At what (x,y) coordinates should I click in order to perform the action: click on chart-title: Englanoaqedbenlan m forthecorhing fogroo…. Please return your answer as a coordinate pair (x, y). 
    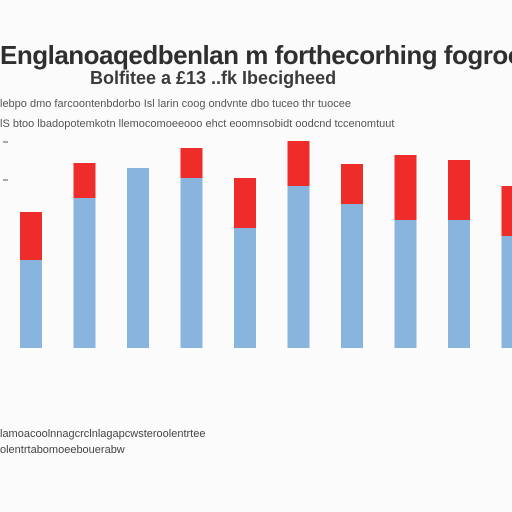
    Looking at the image, I should click on (256, 55).